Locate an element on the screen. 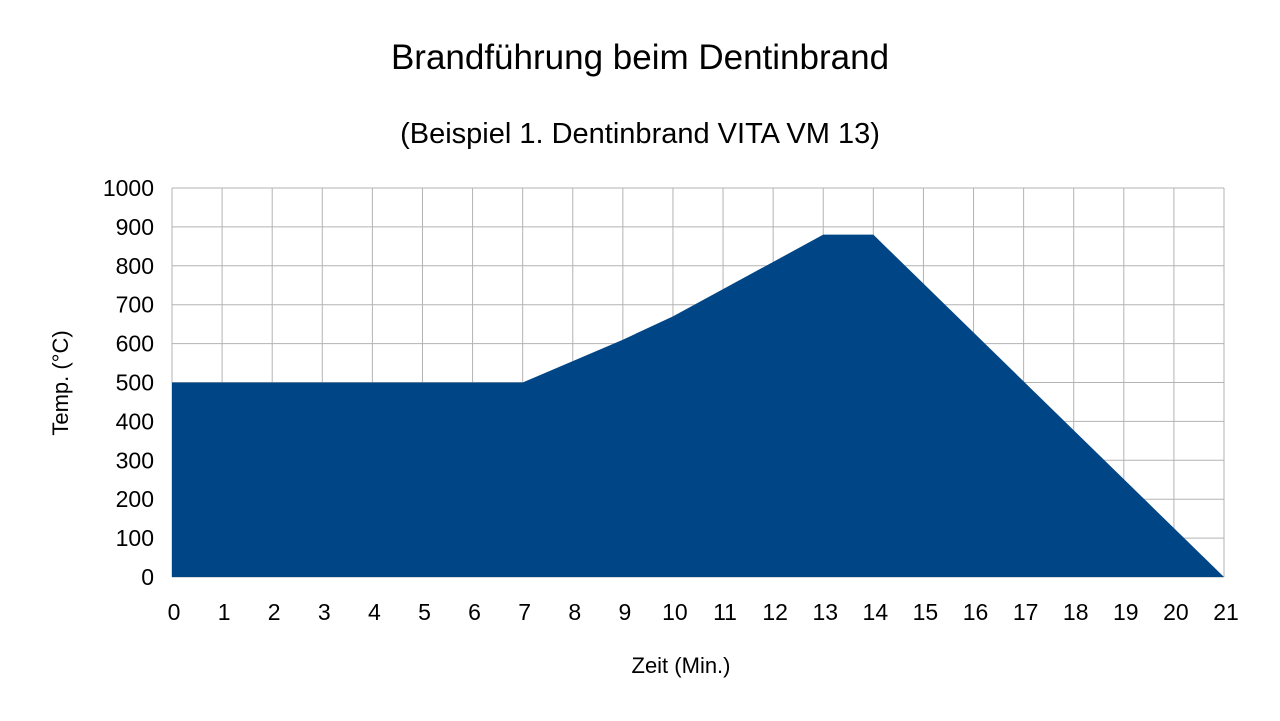  x-tick-label: 5 is located at coordinates (424, 612).